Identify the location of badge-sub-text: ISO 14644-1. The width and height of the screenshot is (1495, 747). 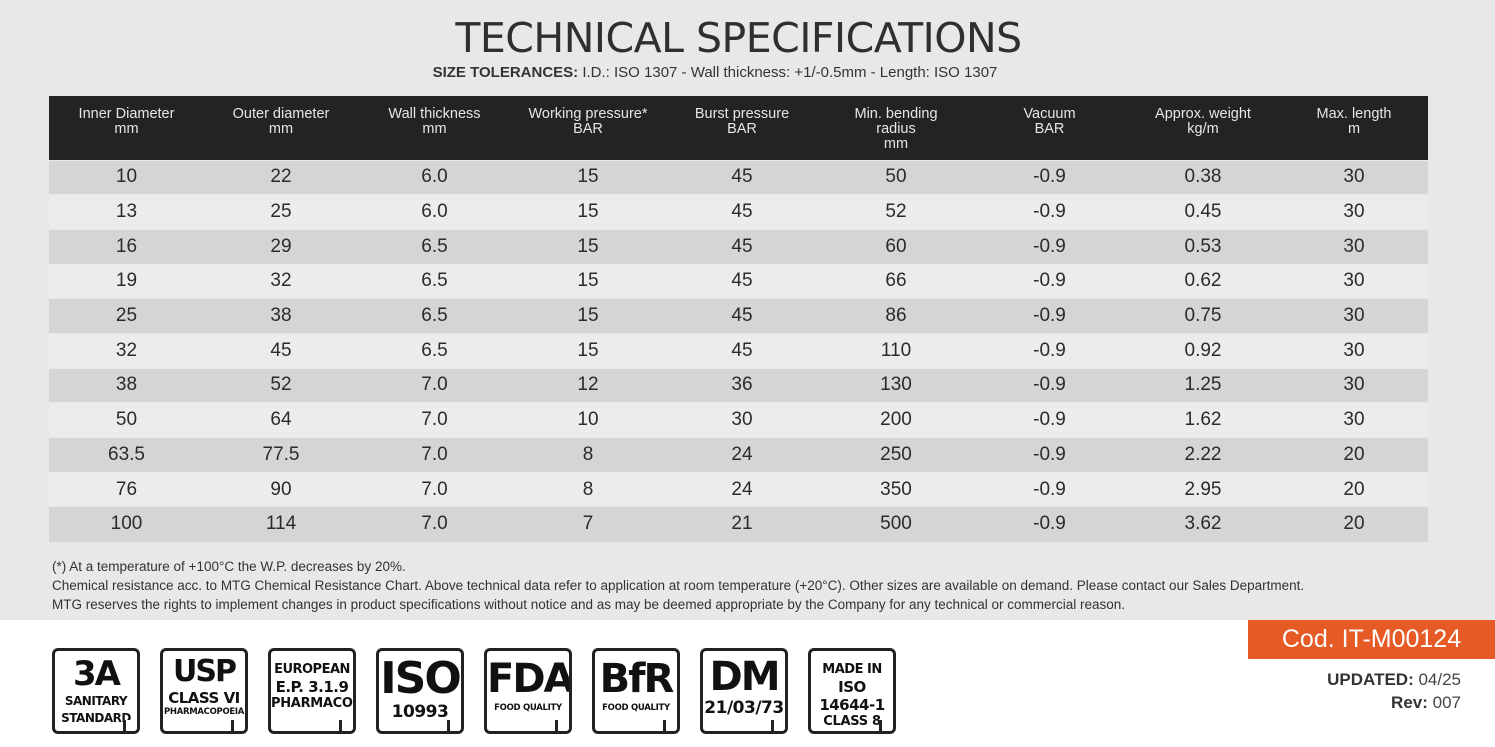
(852, 696).